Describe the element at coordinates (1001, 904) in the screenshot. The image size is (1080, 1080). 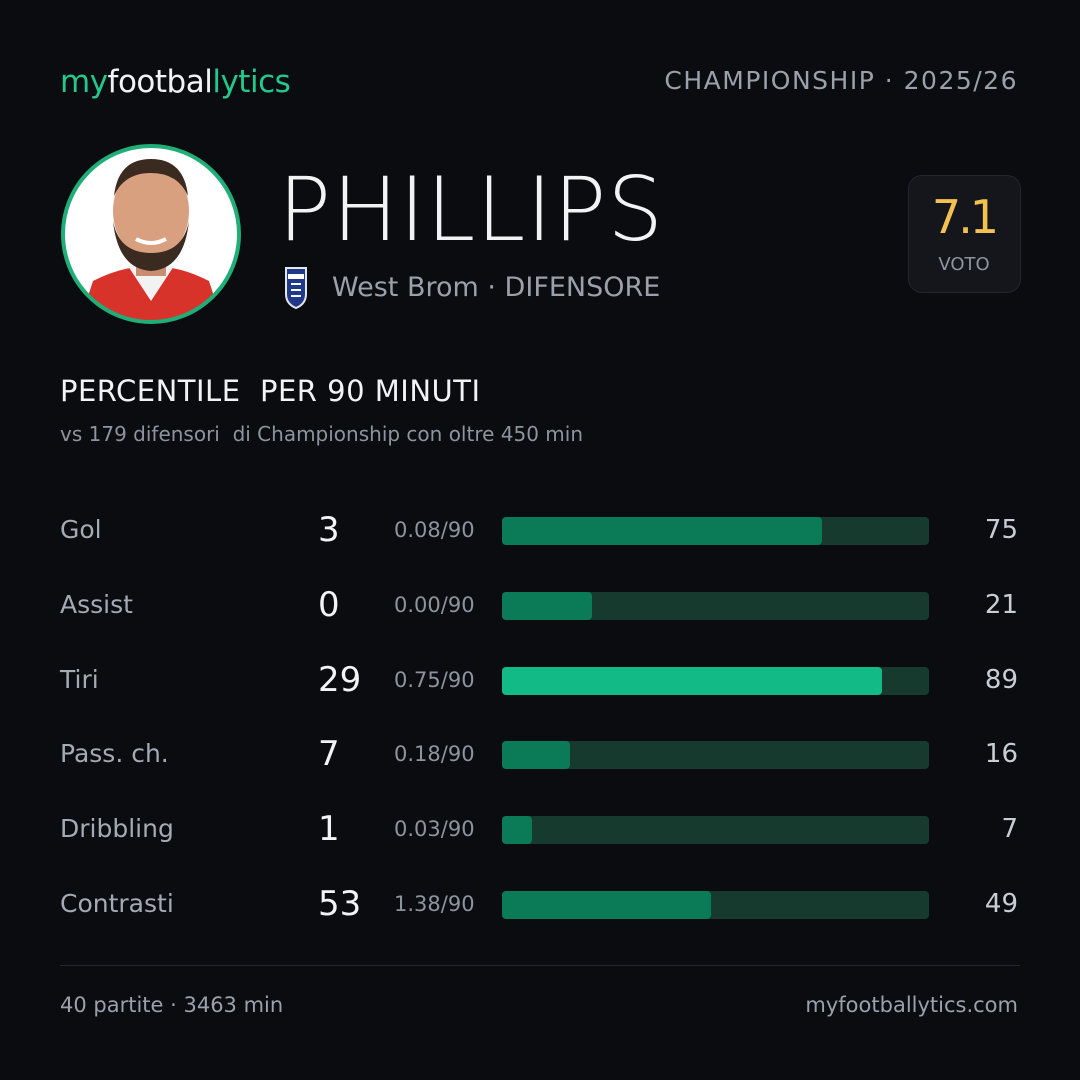
I see `stat-percentile: 49` at that location.